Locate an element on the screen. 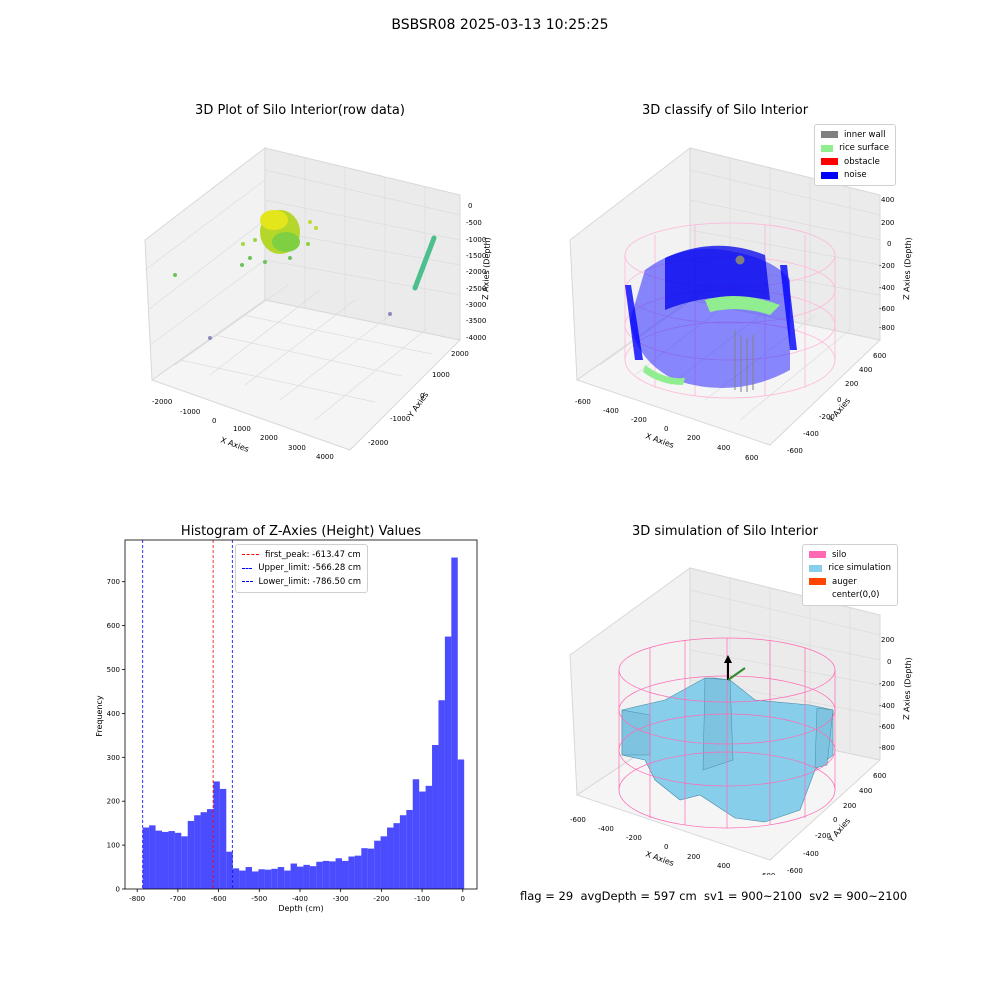 Image resolution: width=1000 pixels, height=1000 pixels. legend-label: Upper_limit: -566.28 cm is located at coordinates (309, 568).